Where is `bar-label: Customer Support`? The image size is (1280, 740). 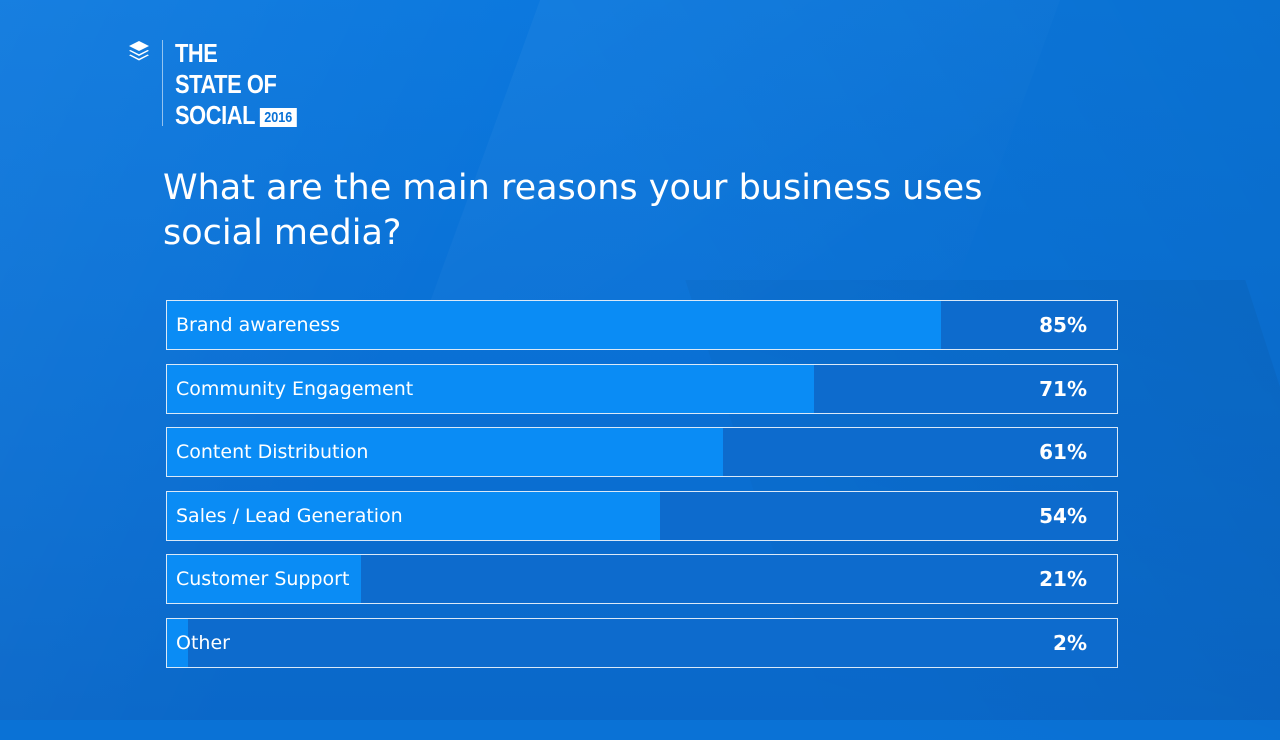 bar-label: Customer Support is located at coordinates (263, 579).